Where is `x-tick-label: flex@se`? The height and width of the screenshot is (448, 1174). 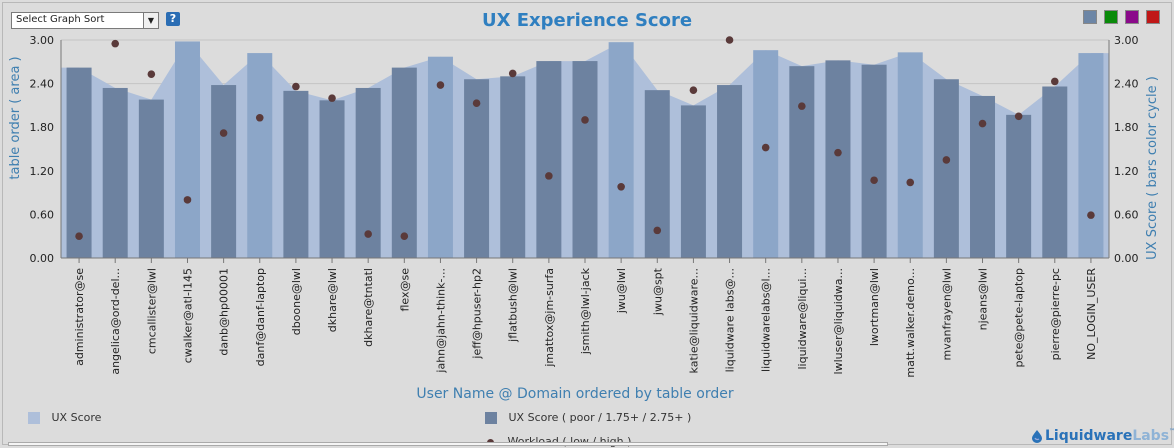
x-tick-label: flex@se is located at coordinates (404, 290).